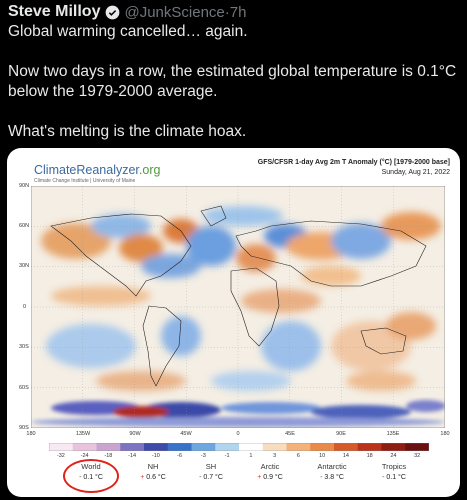 The width and height of the screenshot is (467, 500). What do you see at coordinates (235, 12) in the screenshot?
I see `tweet-timestamp: ·7h` at bounding box center [235, 12].